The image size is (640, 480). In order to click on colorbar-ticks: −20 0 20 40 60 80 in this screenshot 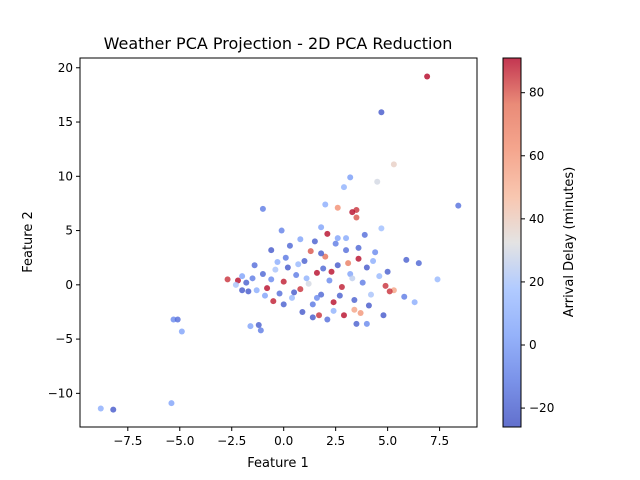, I will do `click(537, 250)`.